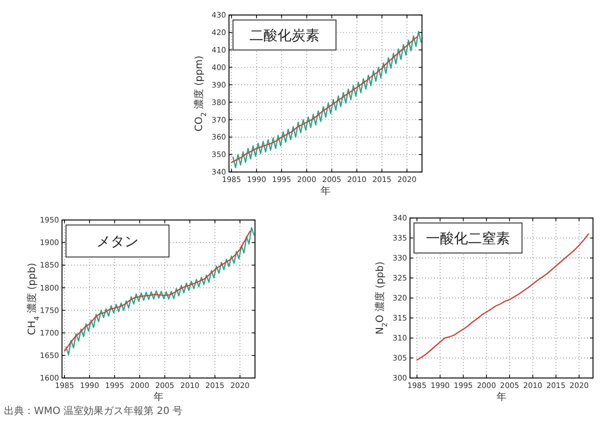 The image size is (601, 427). What do you see at coordinates (93, 411) in the screenshot?
I see `source-note: 出典：WMO 温室効果ガス年報第 20 号` at bounding box center [93, 411].